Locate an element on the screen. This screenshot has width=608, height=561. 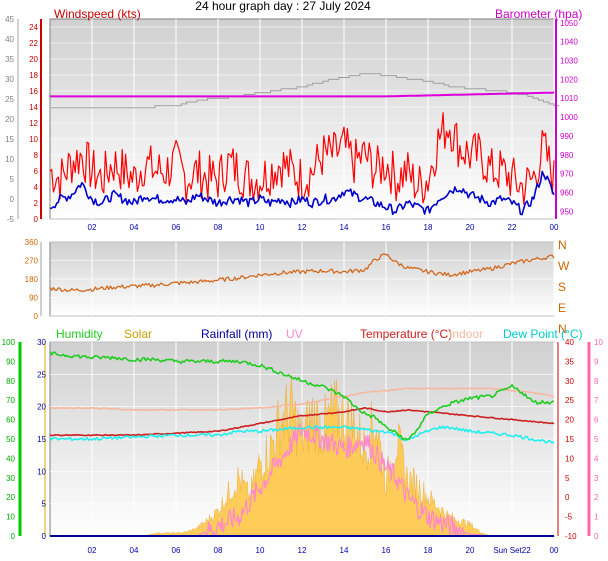
wind-left-tick: 18 is located at coordinates (33, 75).